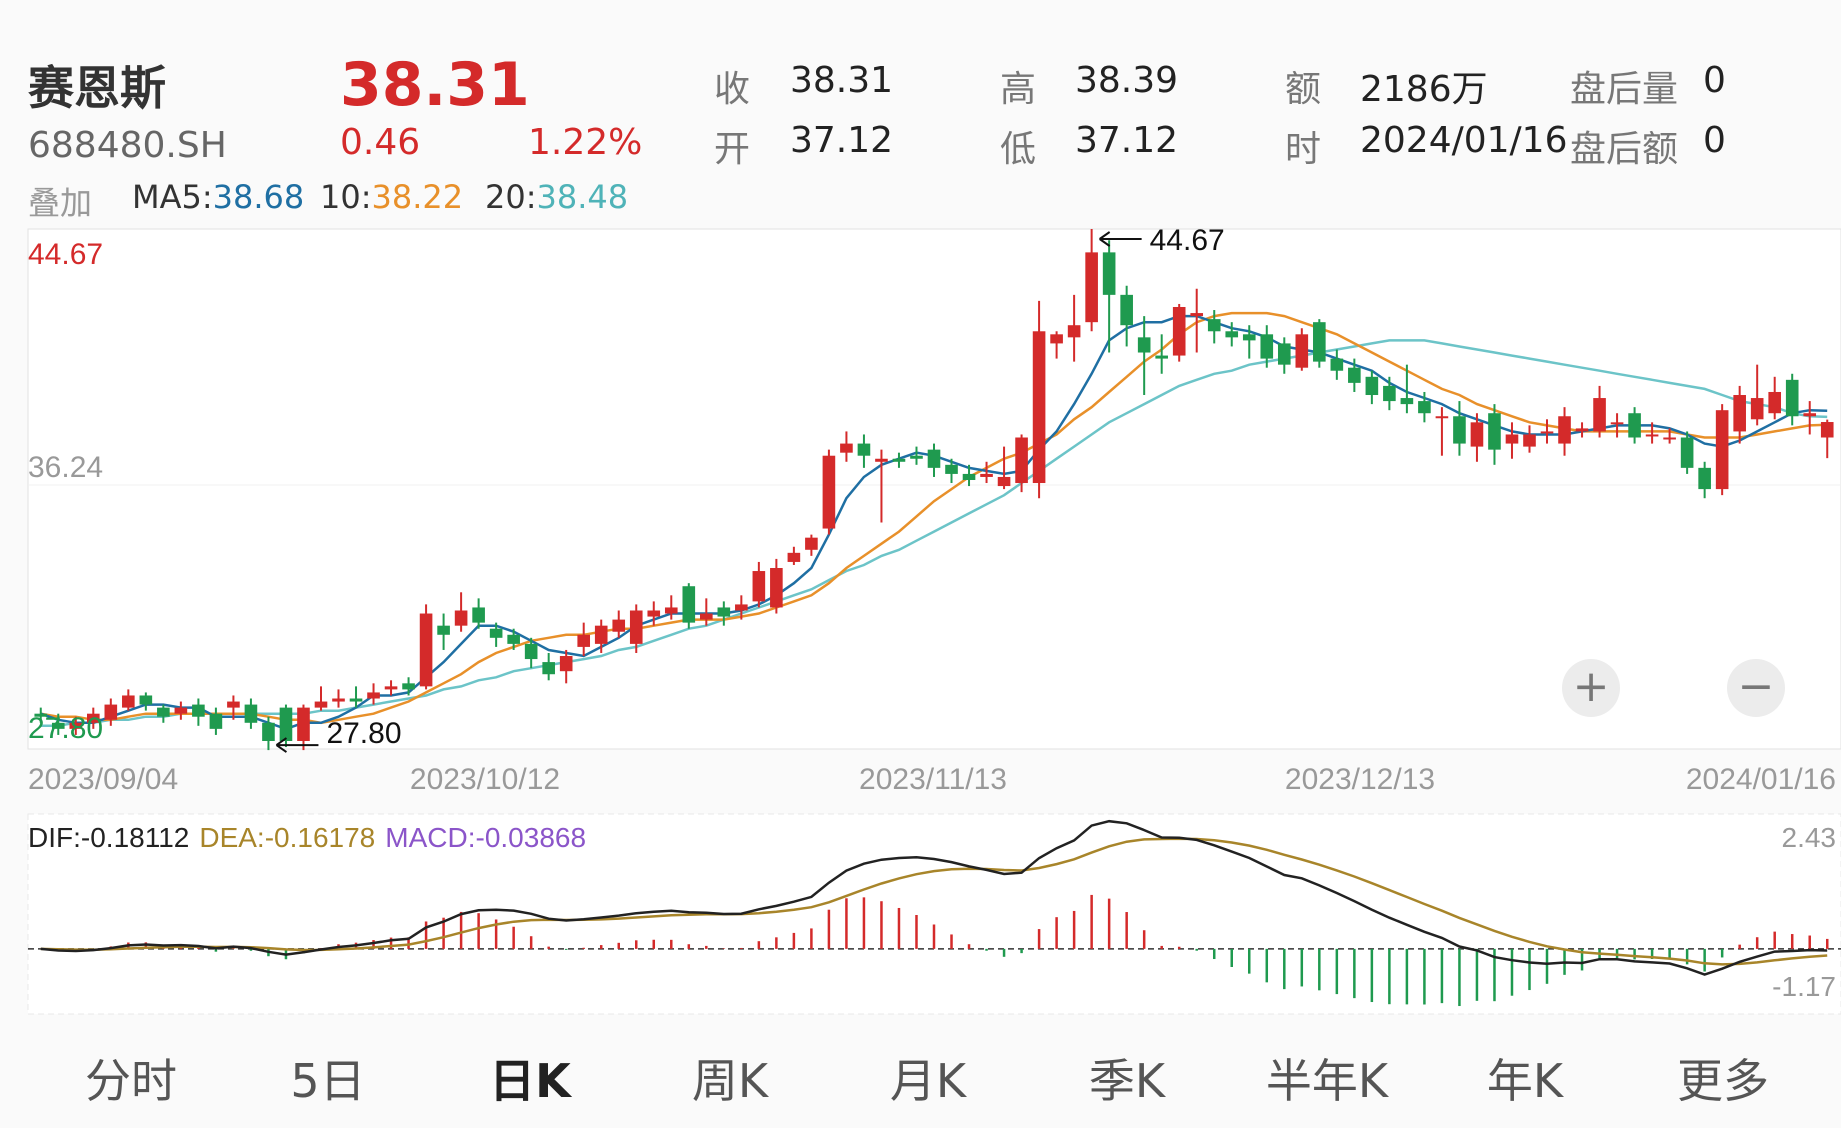 The image size is (1841, 1128). I want to click on low-label: 低, so click(1018, 149).